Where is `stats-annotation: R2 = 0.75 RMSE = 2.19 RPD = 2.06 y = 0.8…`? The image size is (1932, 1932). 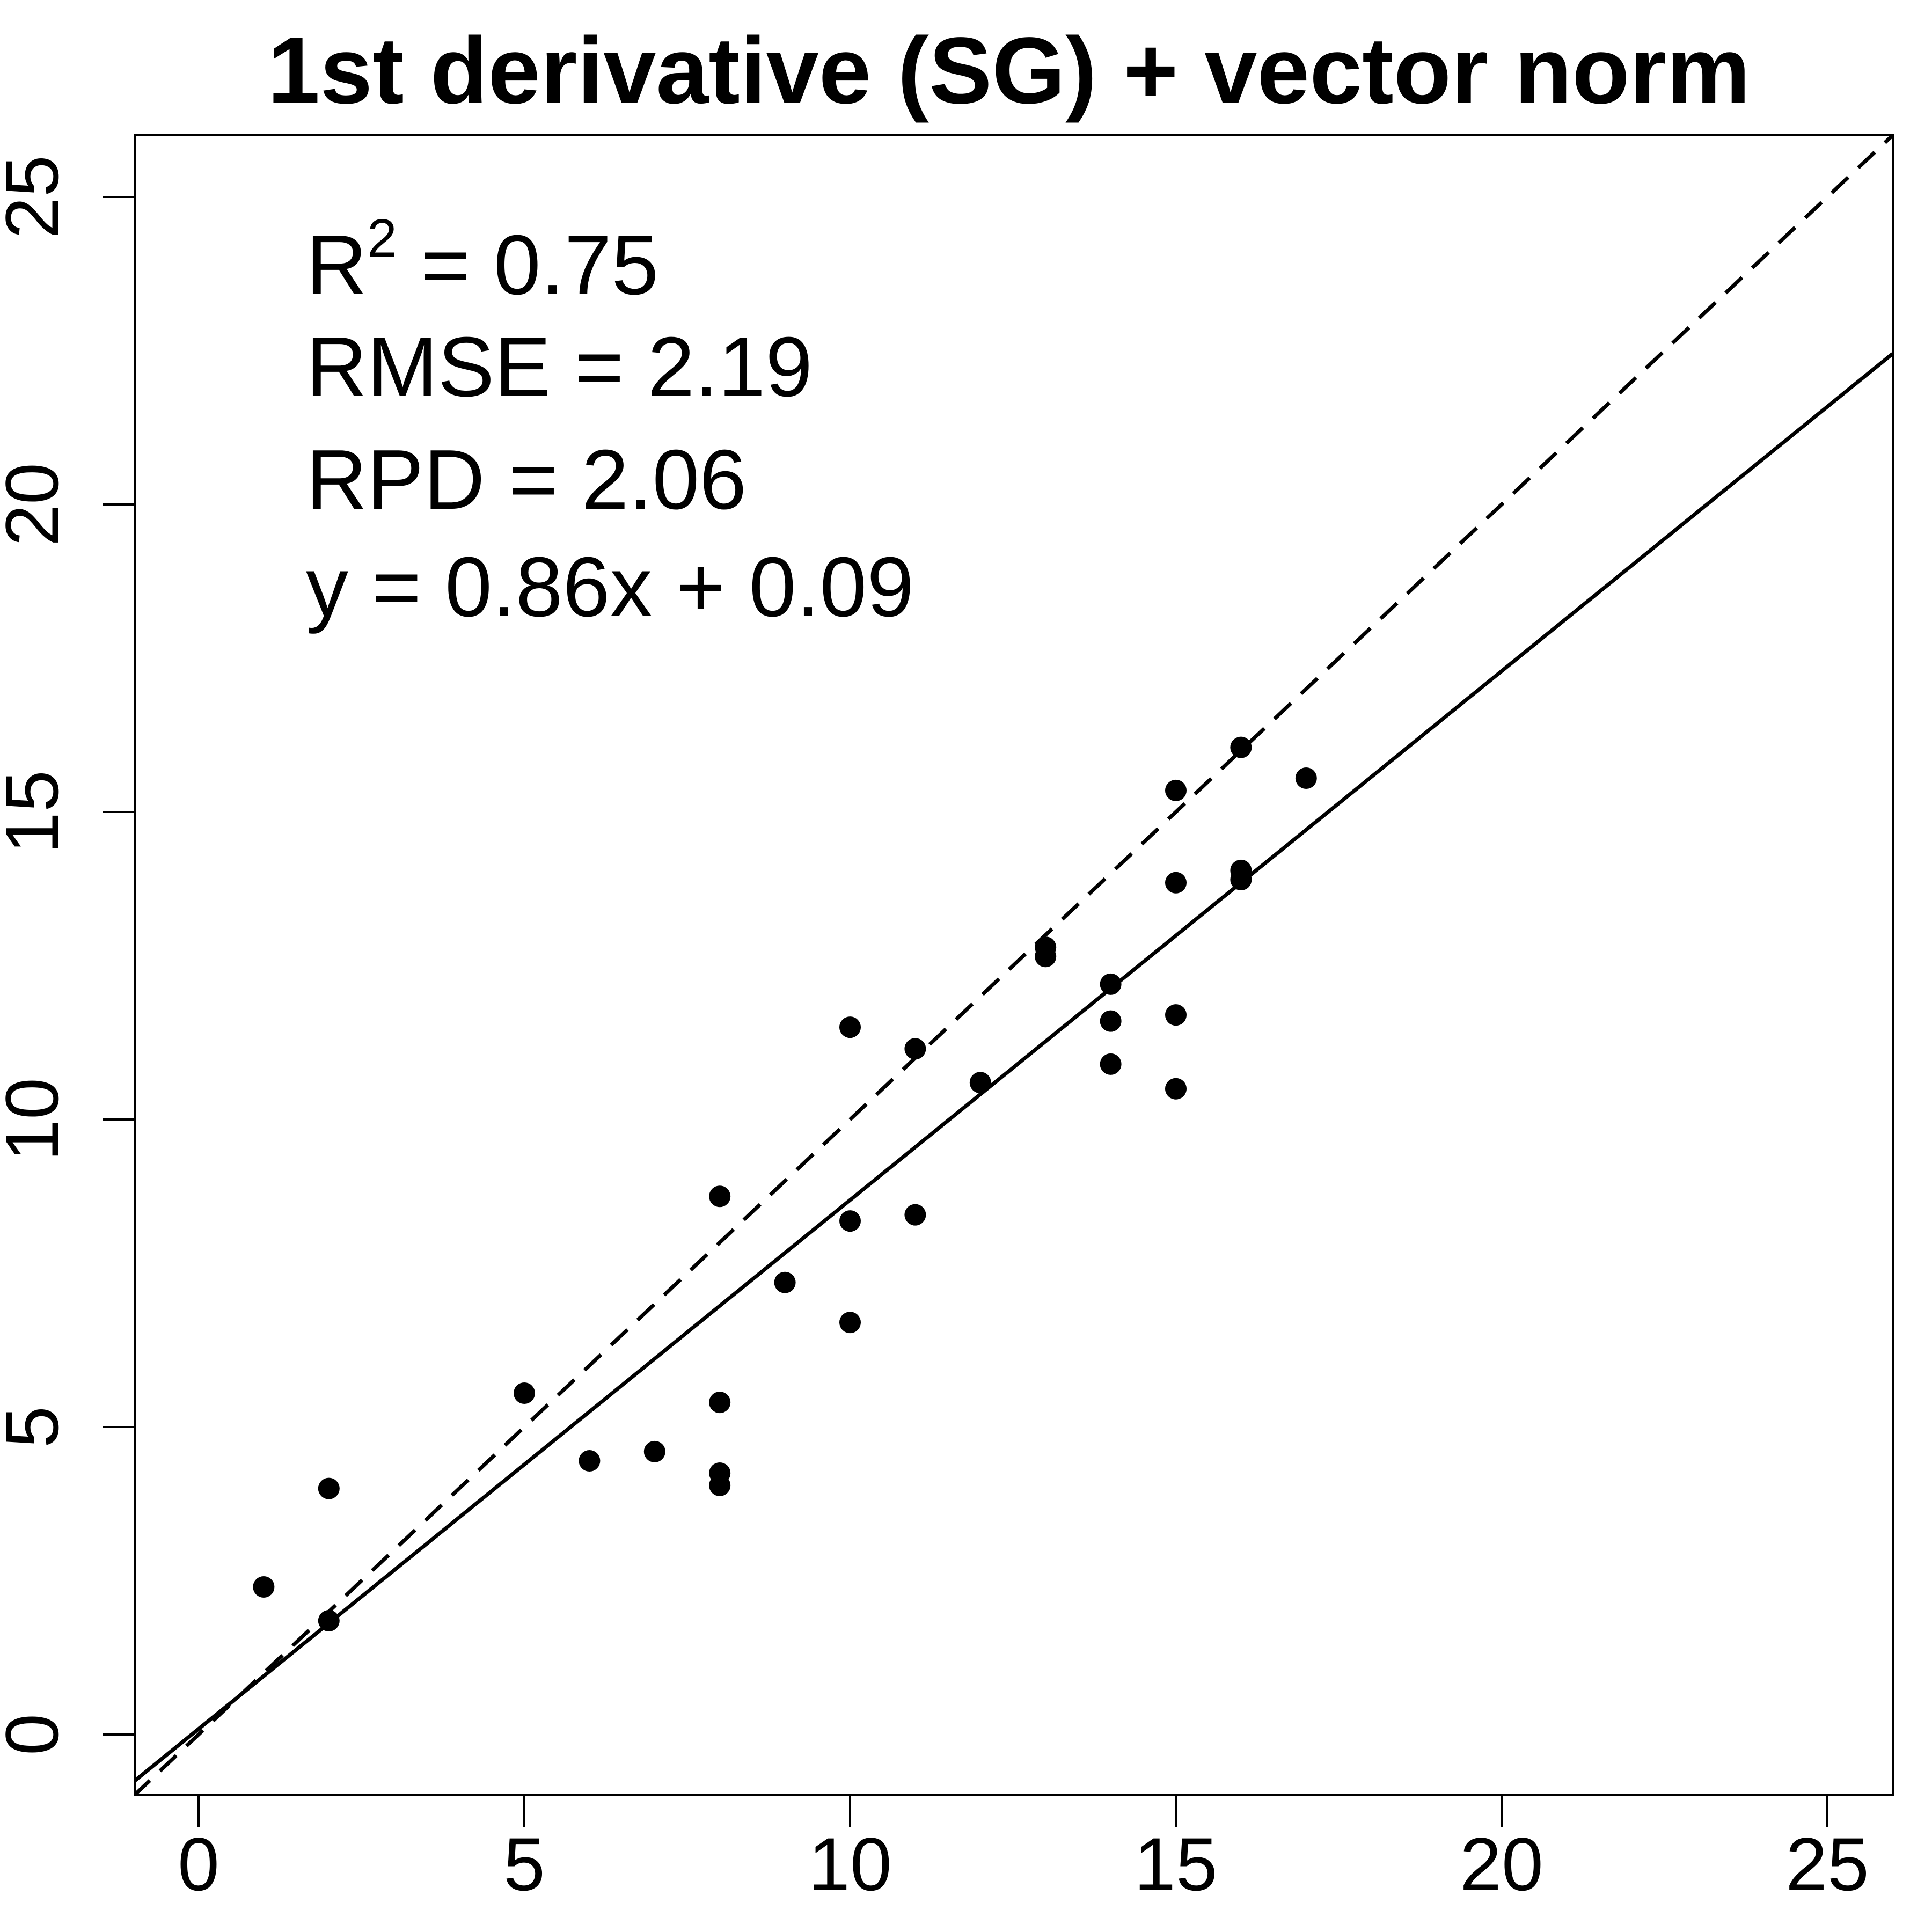
stats-annotation: R2 = 0.75 RMSE = 2.19 RPD = 2.06 y = 0.8… is located at coordinates (610, 421).